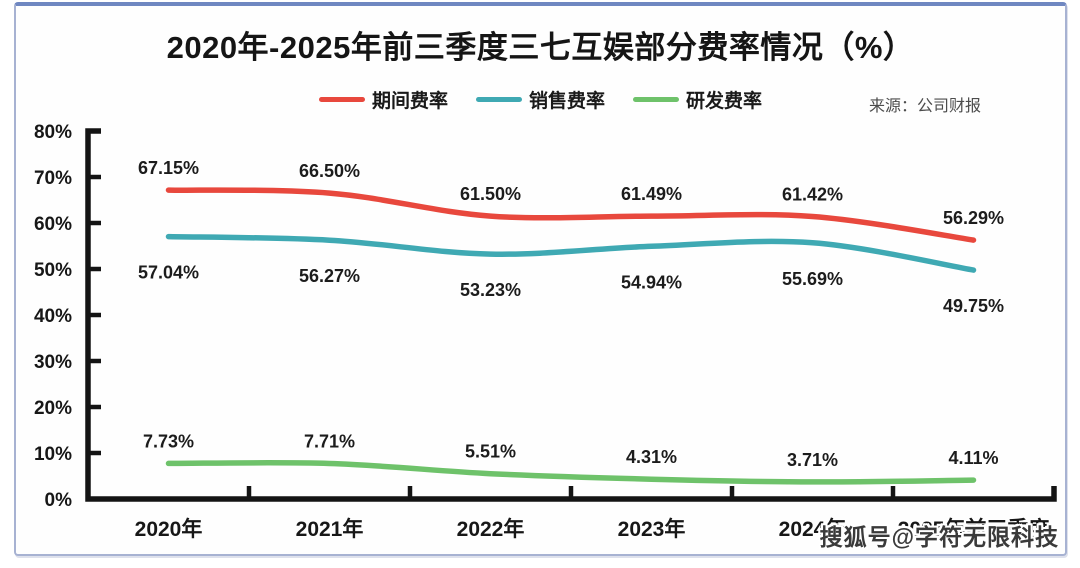  What do you see at coordinates (53, 224) in the screenshot?
I see `svg-text: 60%` at bounding box center [53, 224].